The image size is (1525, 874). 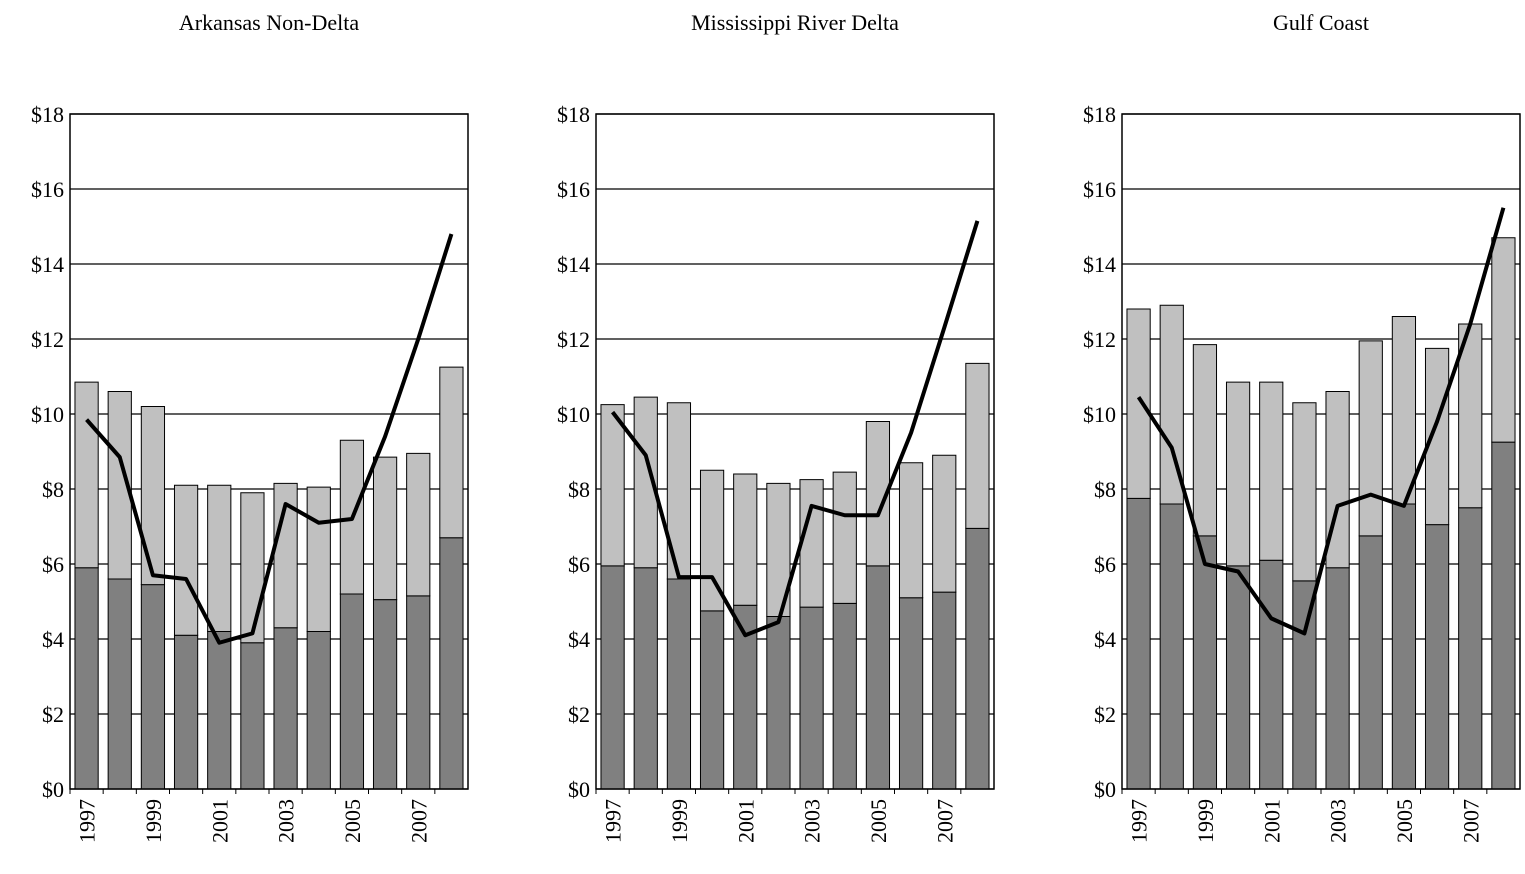 What do you see at coordinates (1321, 22) in the screenshot?
I see `chart-title: Gulf Coast` at bounding box center [1321, 22].